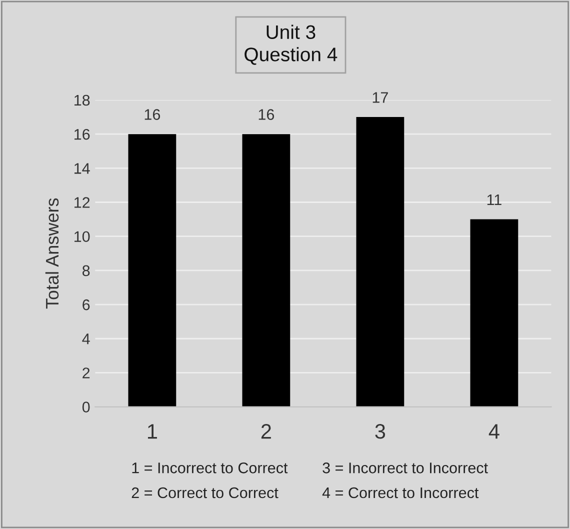 This screenshot has height=529, width=570. What do you see at coordinates (82, 168) in the screenshot?
I see `y-tick-label: 14` at bounding box center [82, 168].